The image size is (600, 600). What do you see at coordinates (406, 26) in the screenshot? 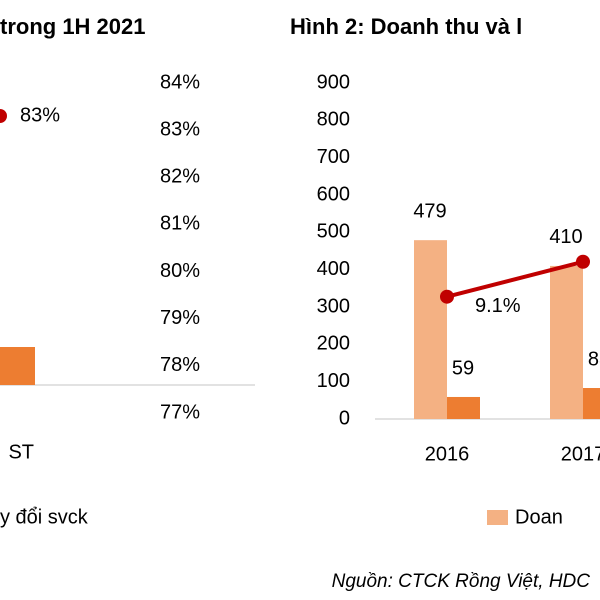
I see `chart-title: Hình 2: Doanh thu và l` at bounding box center [406, 26].